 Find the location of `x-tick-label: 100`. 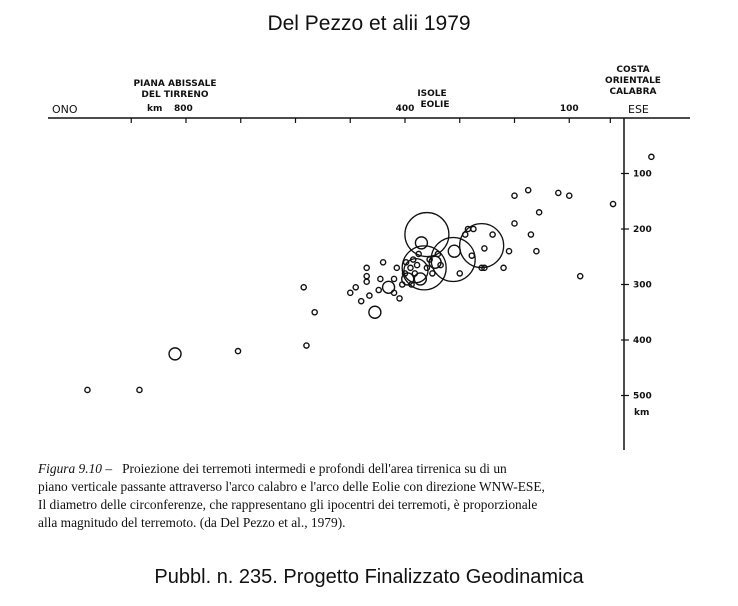

x-tick-label: 100 is located at coordinates (569, 109).